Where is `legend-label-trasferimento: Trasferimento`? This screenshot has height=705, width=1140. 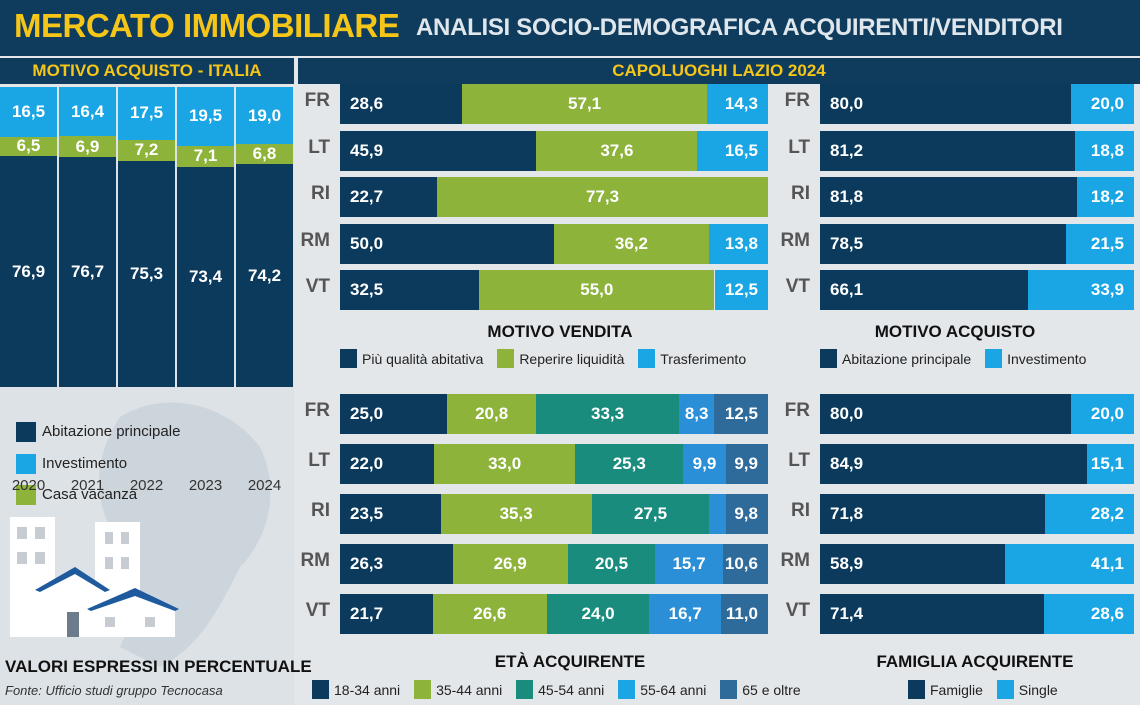 legend-label-trasferimento: Trasferimento is located at coordinates (703, 358).